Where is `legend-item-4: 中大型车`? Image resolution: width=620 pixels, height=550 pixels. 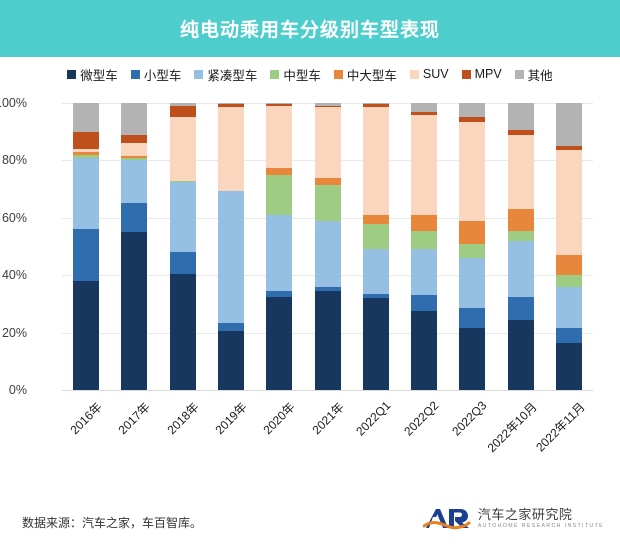 legend-item-4: 中大型车 is located at coordinates (365, 74).